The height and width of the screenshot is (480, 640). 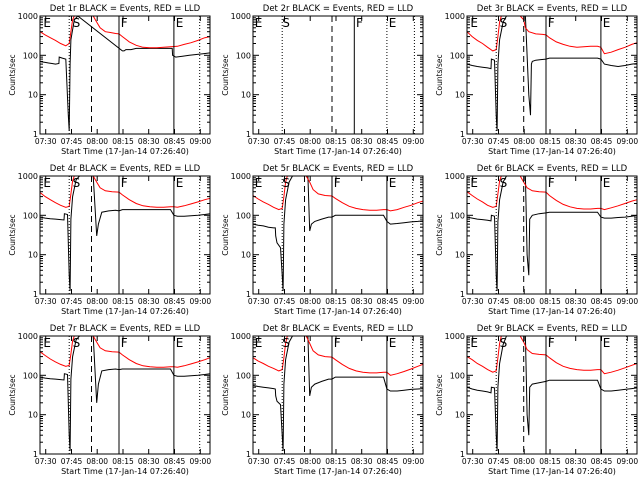 I want to click on subplot-title: Det 4r BLACK = Events, RED = LLD, so click(x=125, y=169).